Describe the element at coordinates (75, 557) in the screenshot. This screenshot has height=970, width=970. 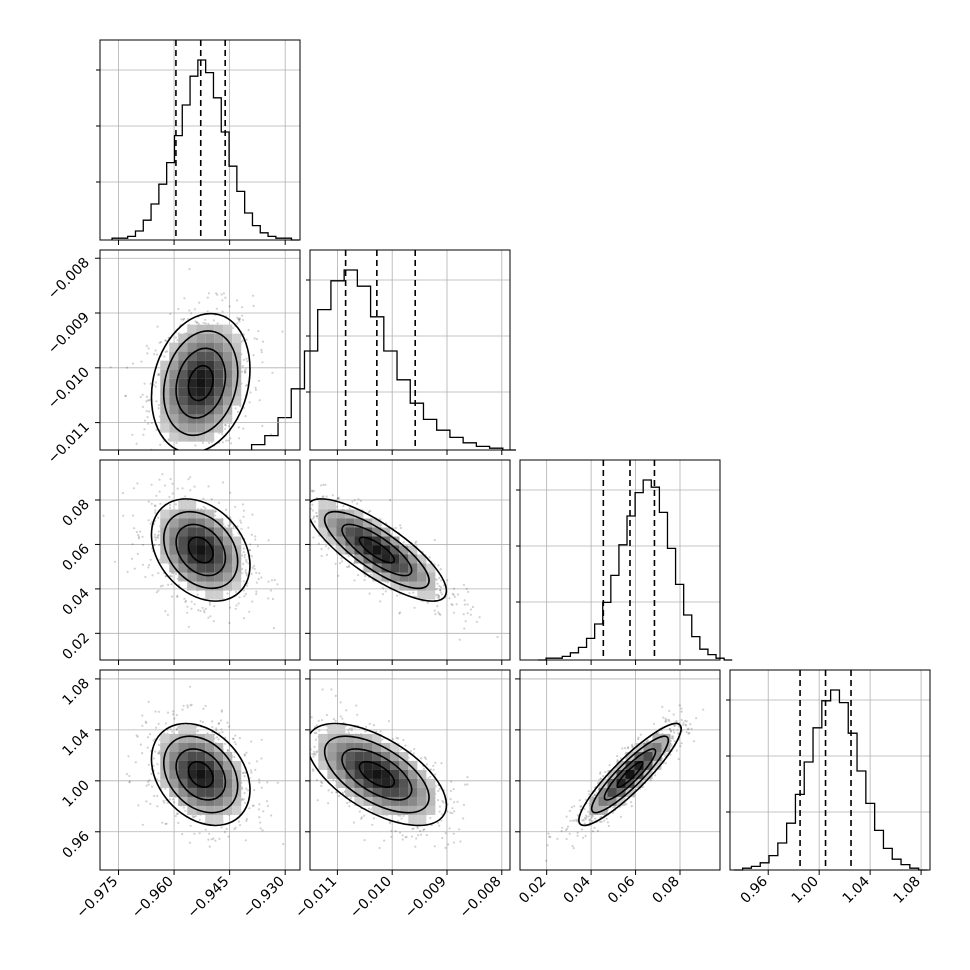
I see `y-tick-label-2-1: 0.06` at that location.